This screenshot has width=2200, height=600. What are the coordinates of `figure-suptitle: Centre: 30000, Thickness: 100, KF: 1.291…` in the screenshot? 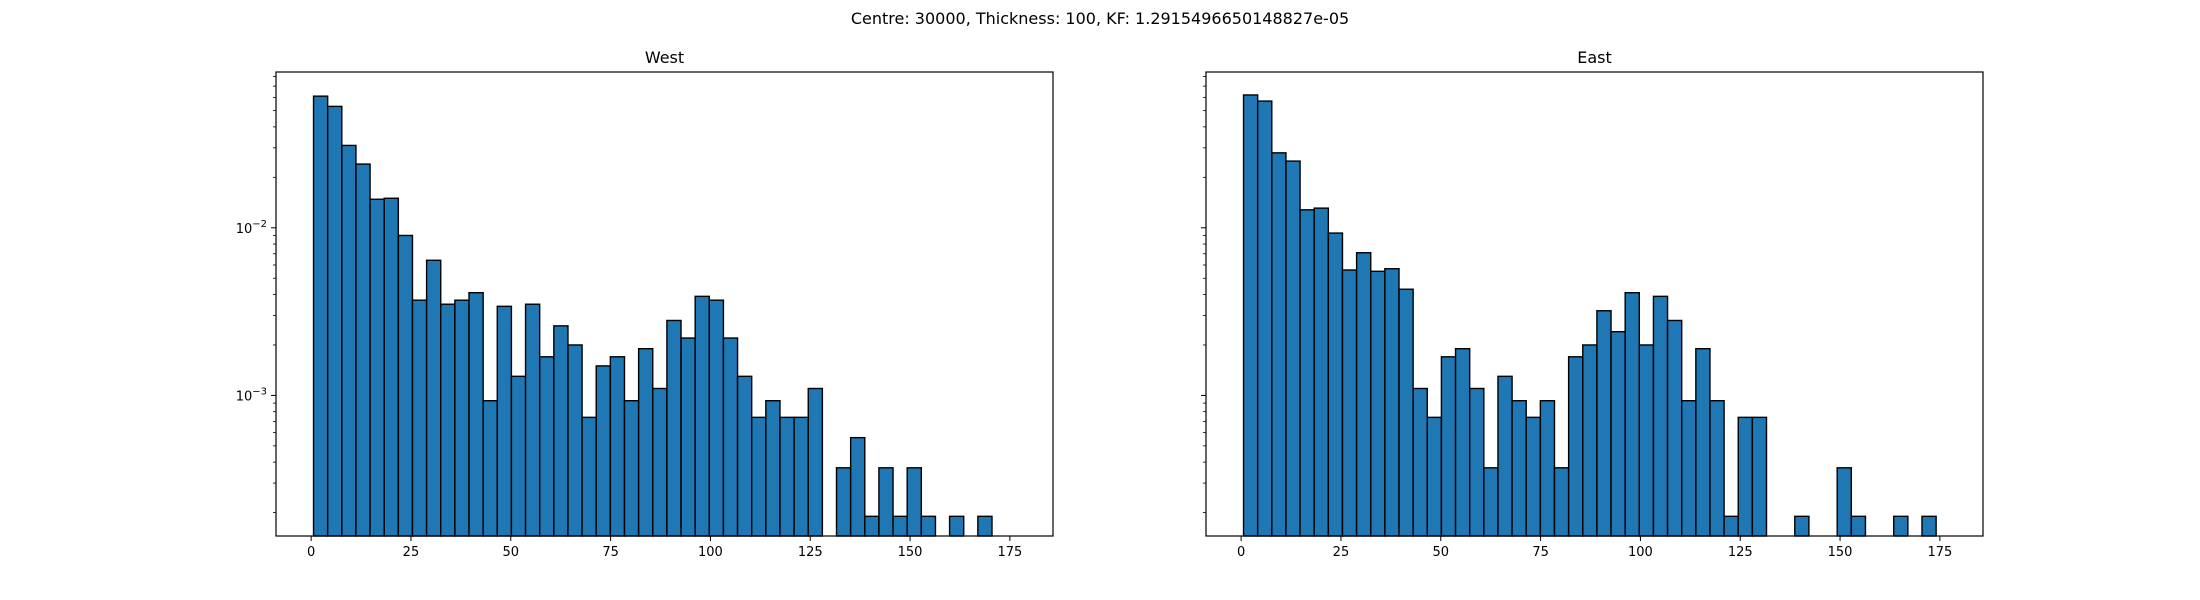 It's located at (1100, 18).